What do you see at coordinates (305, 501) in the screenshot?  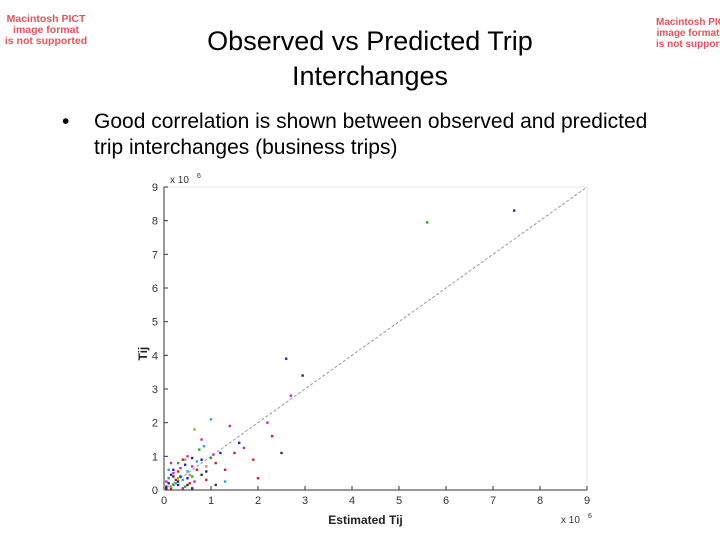 I see `x-tick-label: 3` at bounding box center [305, 501].